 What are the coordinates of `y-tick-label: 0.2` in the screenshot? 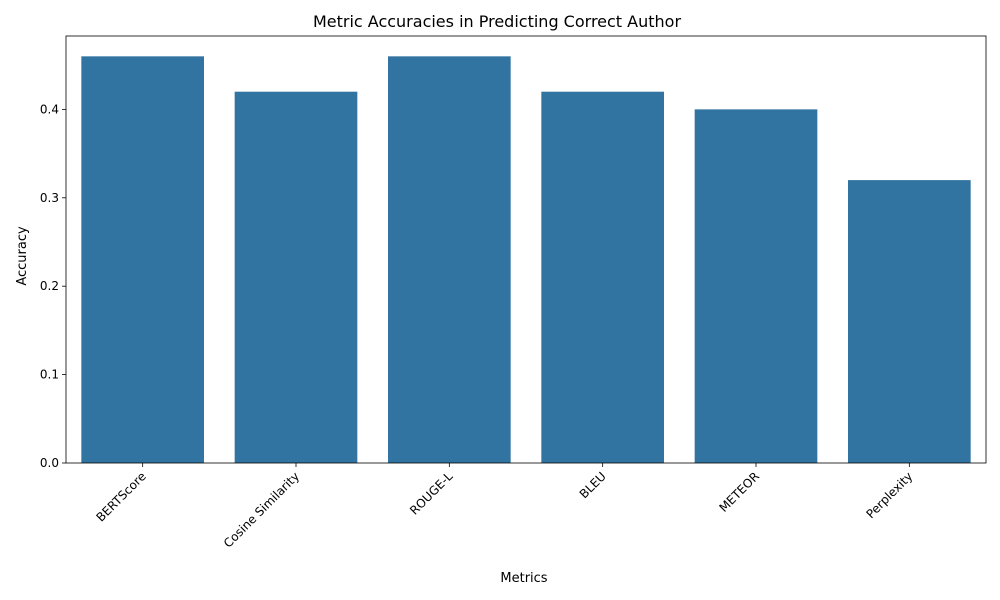 It's located at (49, 286).